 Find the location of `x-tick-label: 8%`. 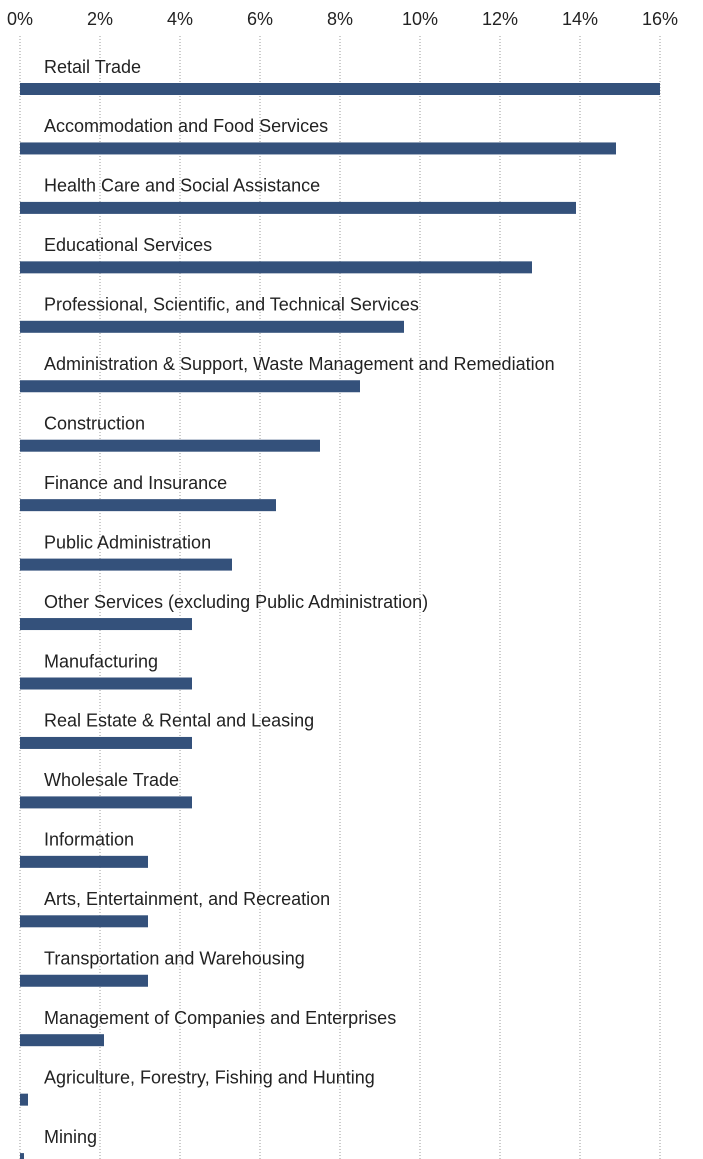

x-tick-label: 8% is located at coordinates (340, 19).